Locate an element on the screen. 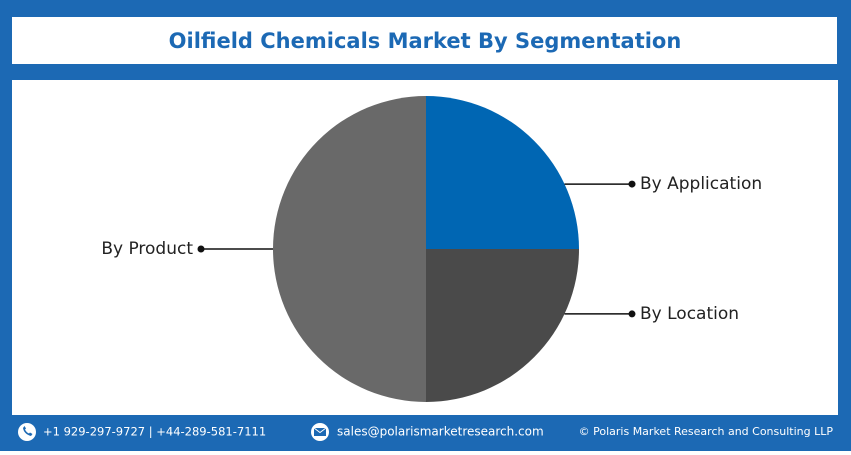 This screenshot has width=851, height=455. slice-label: By Application is located at coordinates (701, 184).